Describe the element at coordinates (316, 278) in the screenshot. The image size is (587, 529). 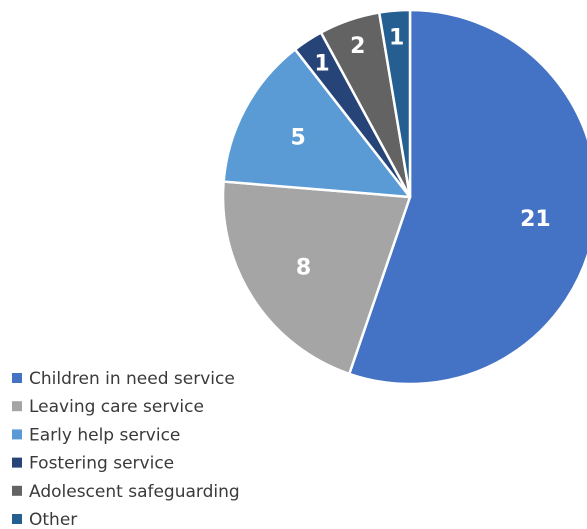
I see `pie-slice-leaving-care-service` at that location.